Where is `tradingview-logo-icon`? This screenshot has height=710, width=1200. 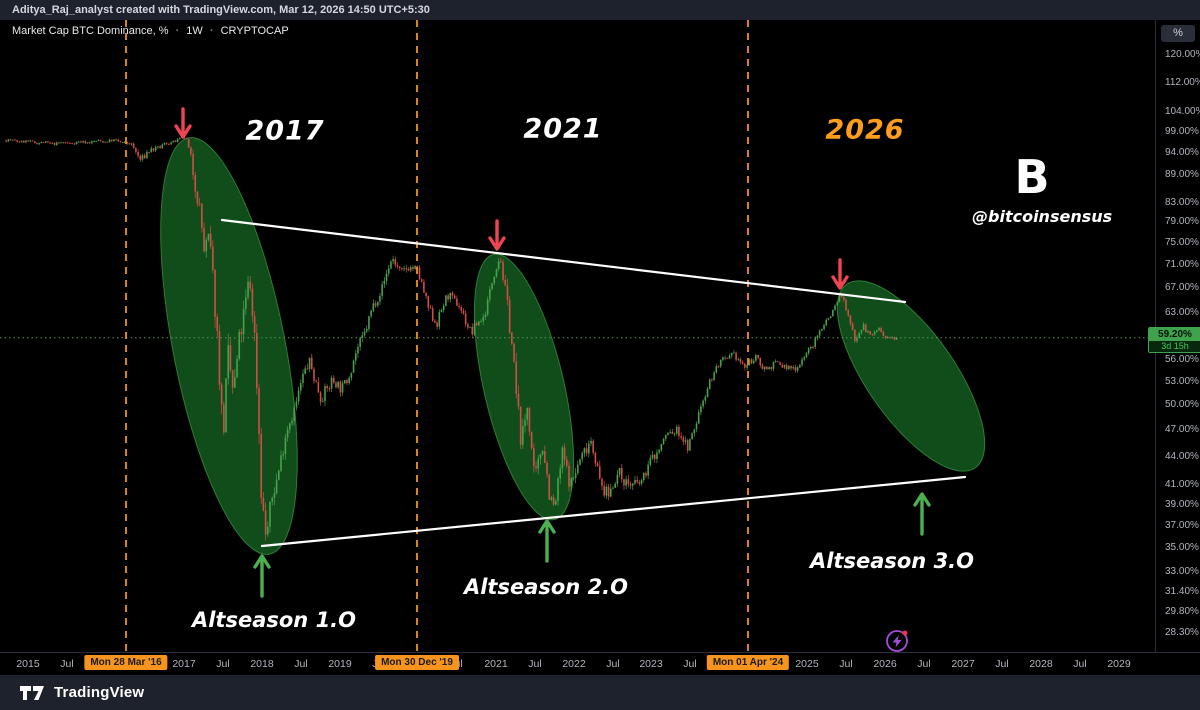 tradingview-logo-icon is located at coordinates (32, 693).